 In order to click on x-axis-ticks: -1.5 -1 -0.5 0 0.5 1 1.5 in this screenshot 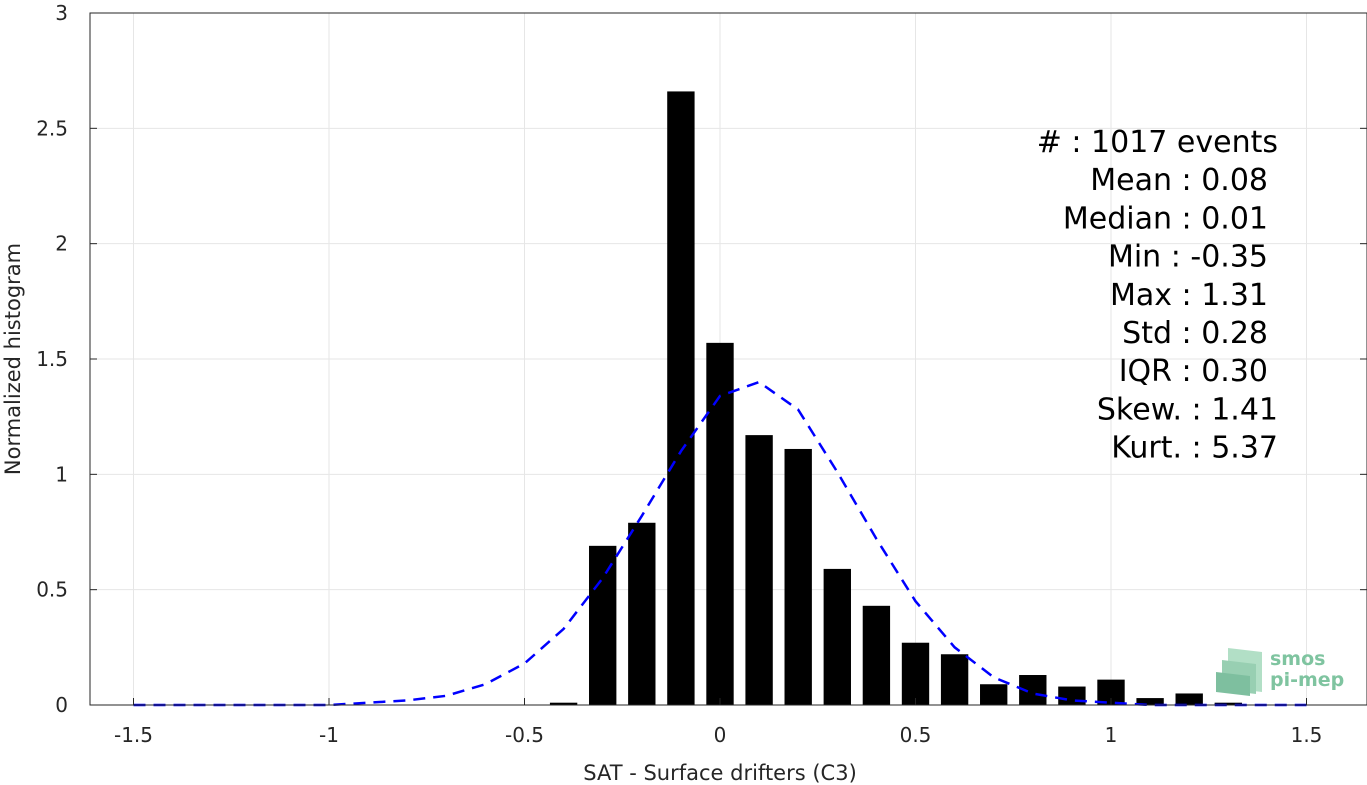, I will do `click(718, 722)`.